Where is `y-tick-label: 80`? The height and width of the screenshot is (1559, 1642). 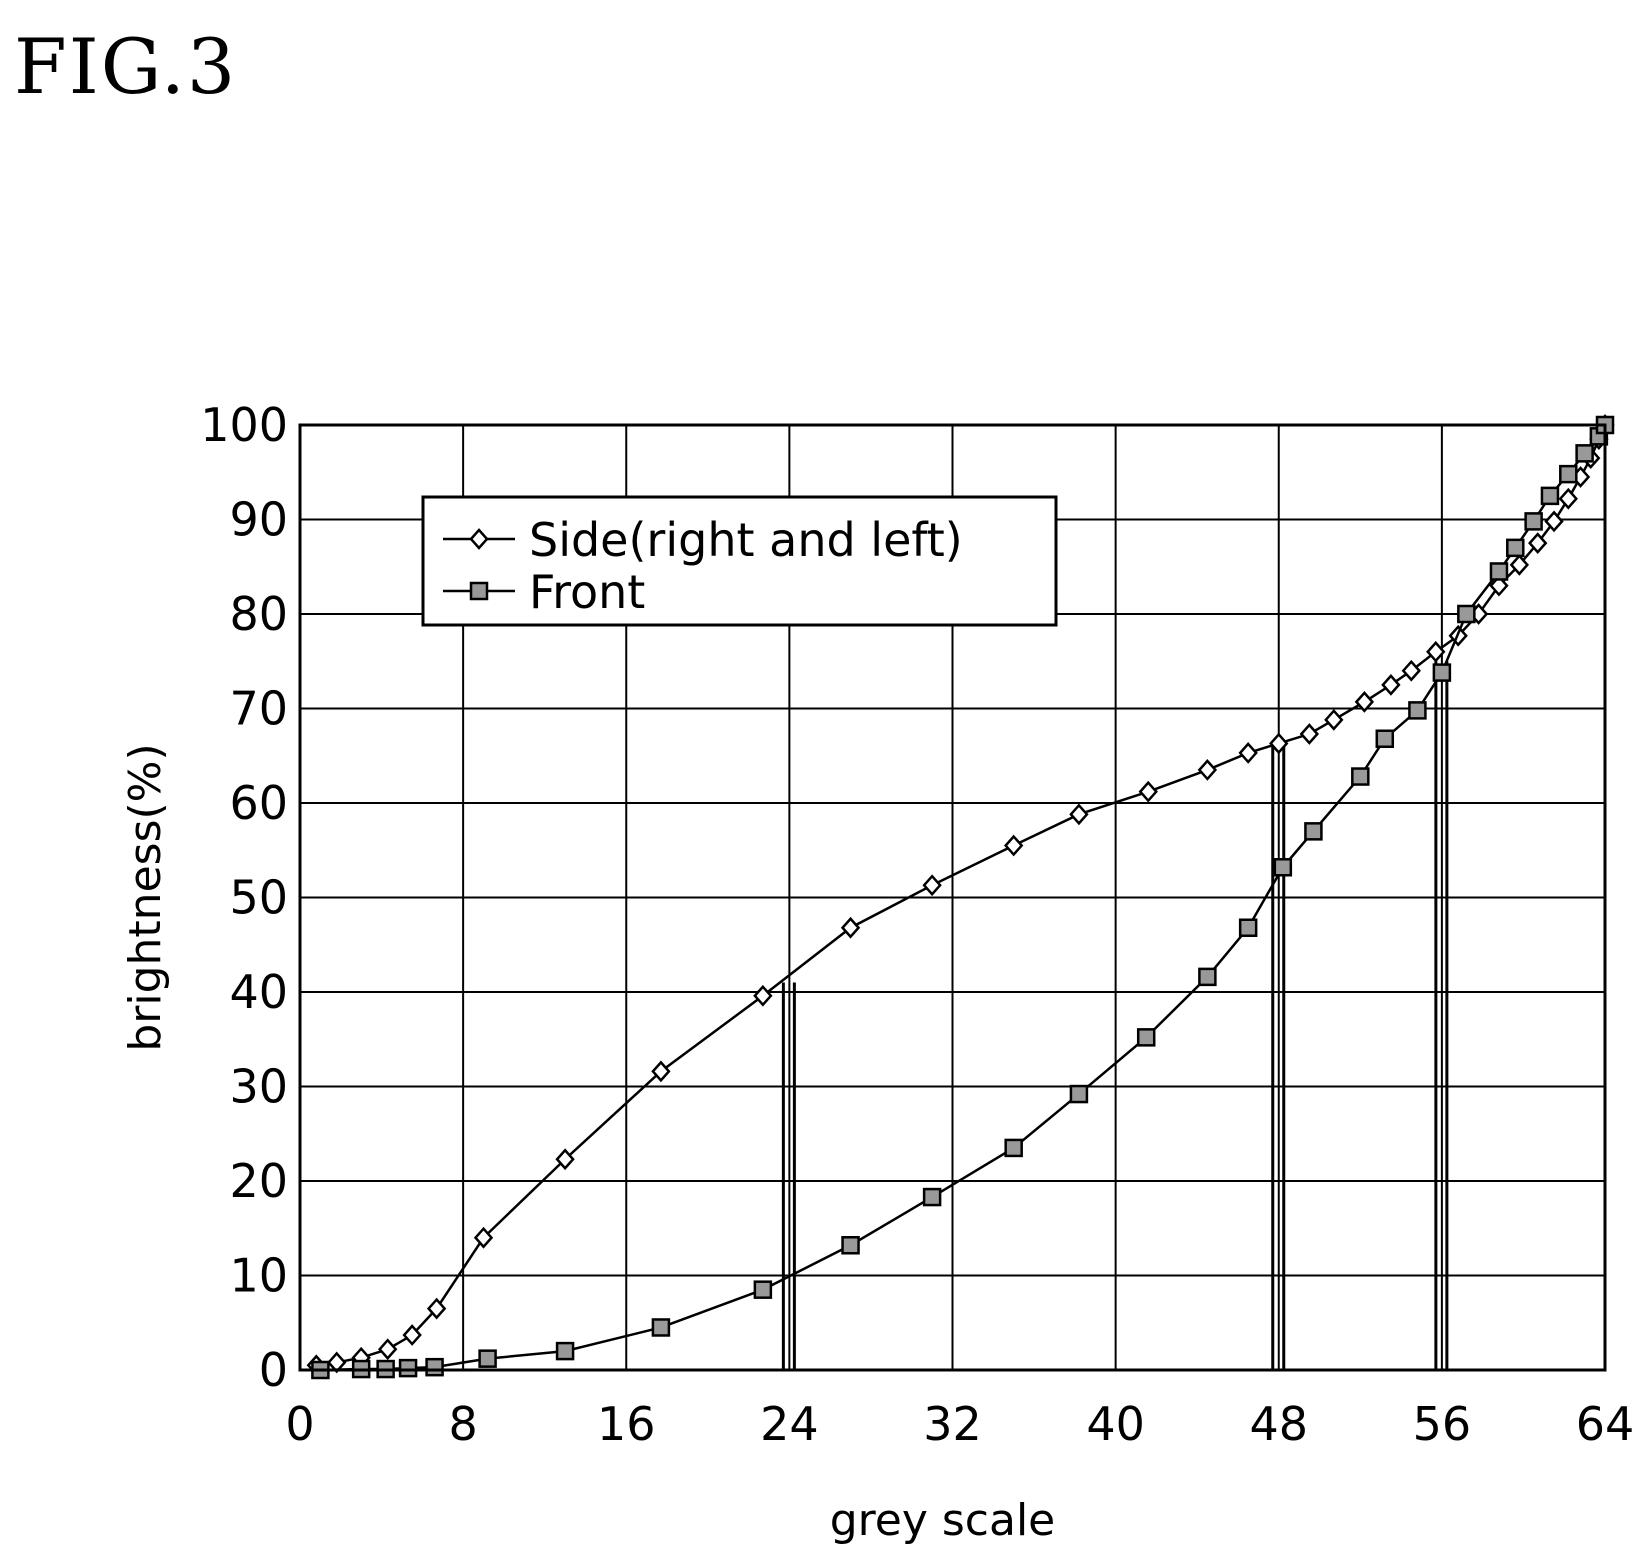
y-tick-label: 80 is located at coordinates (258, 614).